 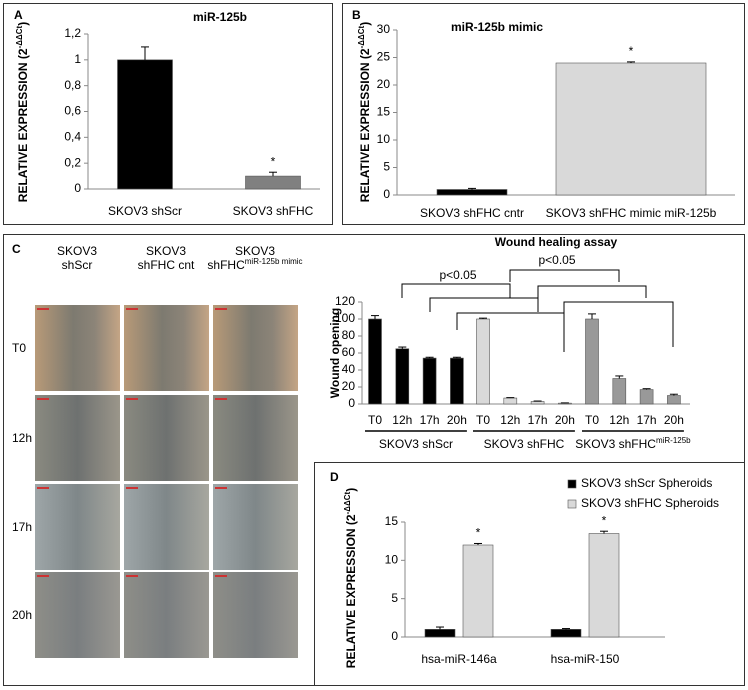 What do you see at coordinates (472, 213) in the screenshot?
I see `x-tick-label: SKOV3 shFHC cntr` at bounding box center [472, 213].